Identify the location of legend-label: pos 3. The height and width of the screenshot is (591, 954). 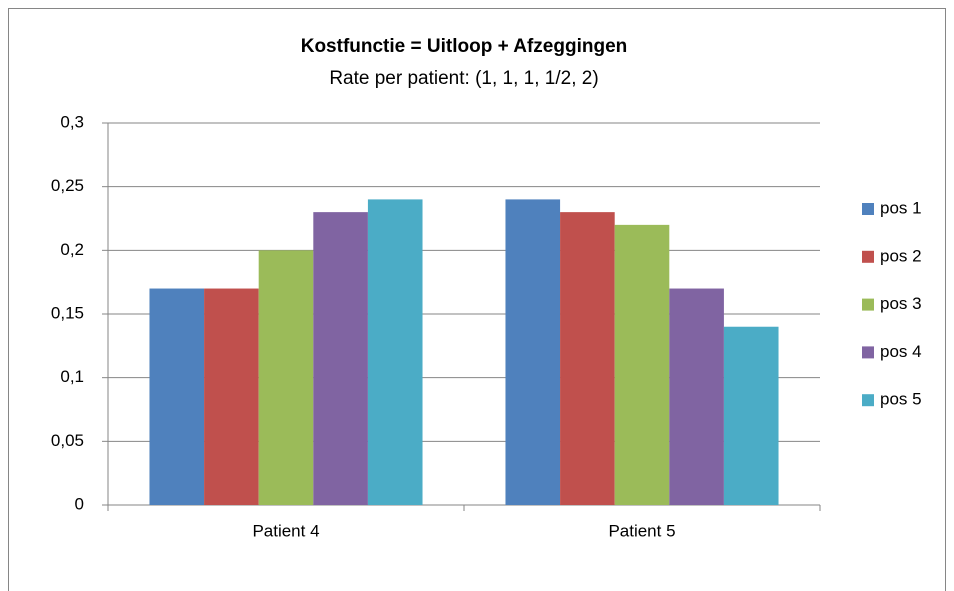
(901, 303).